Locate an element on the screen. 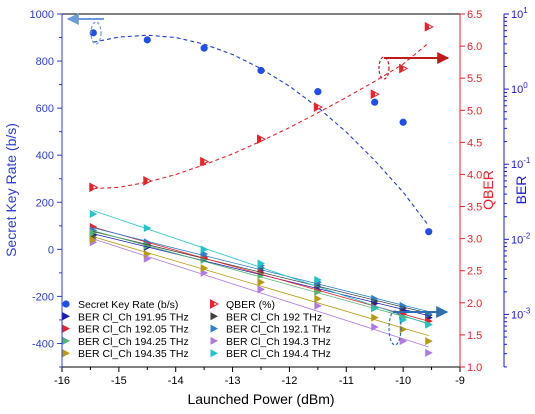  x-tick-label: -9 is located at coordinates (460, 381).